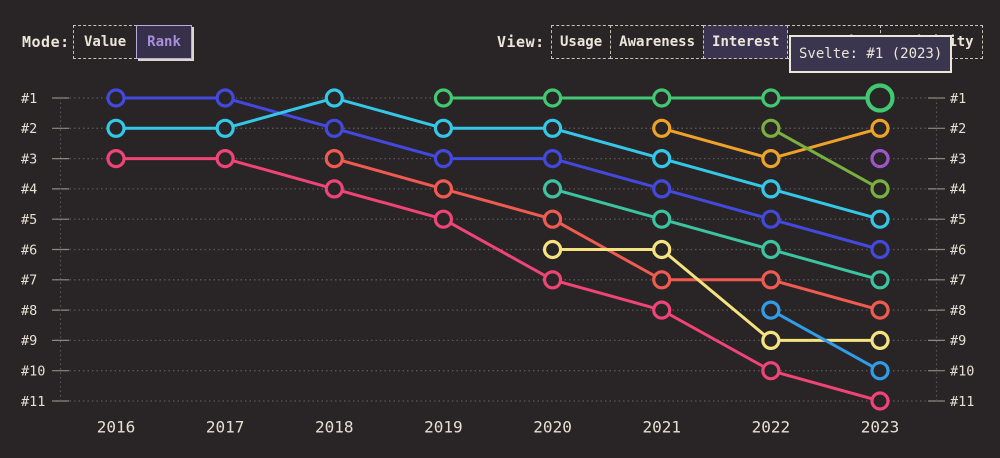  I want to click on marker-yellow-2021, so click(662, 249).